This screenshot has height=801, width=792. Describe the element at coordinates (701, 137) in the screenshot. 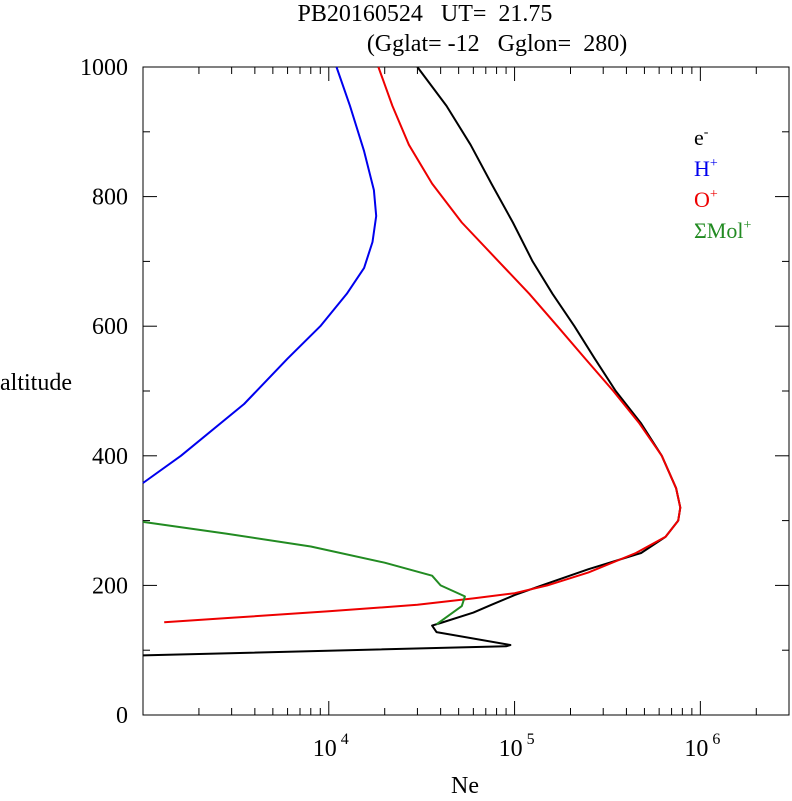

I see `legend-entry: e-` at that location.